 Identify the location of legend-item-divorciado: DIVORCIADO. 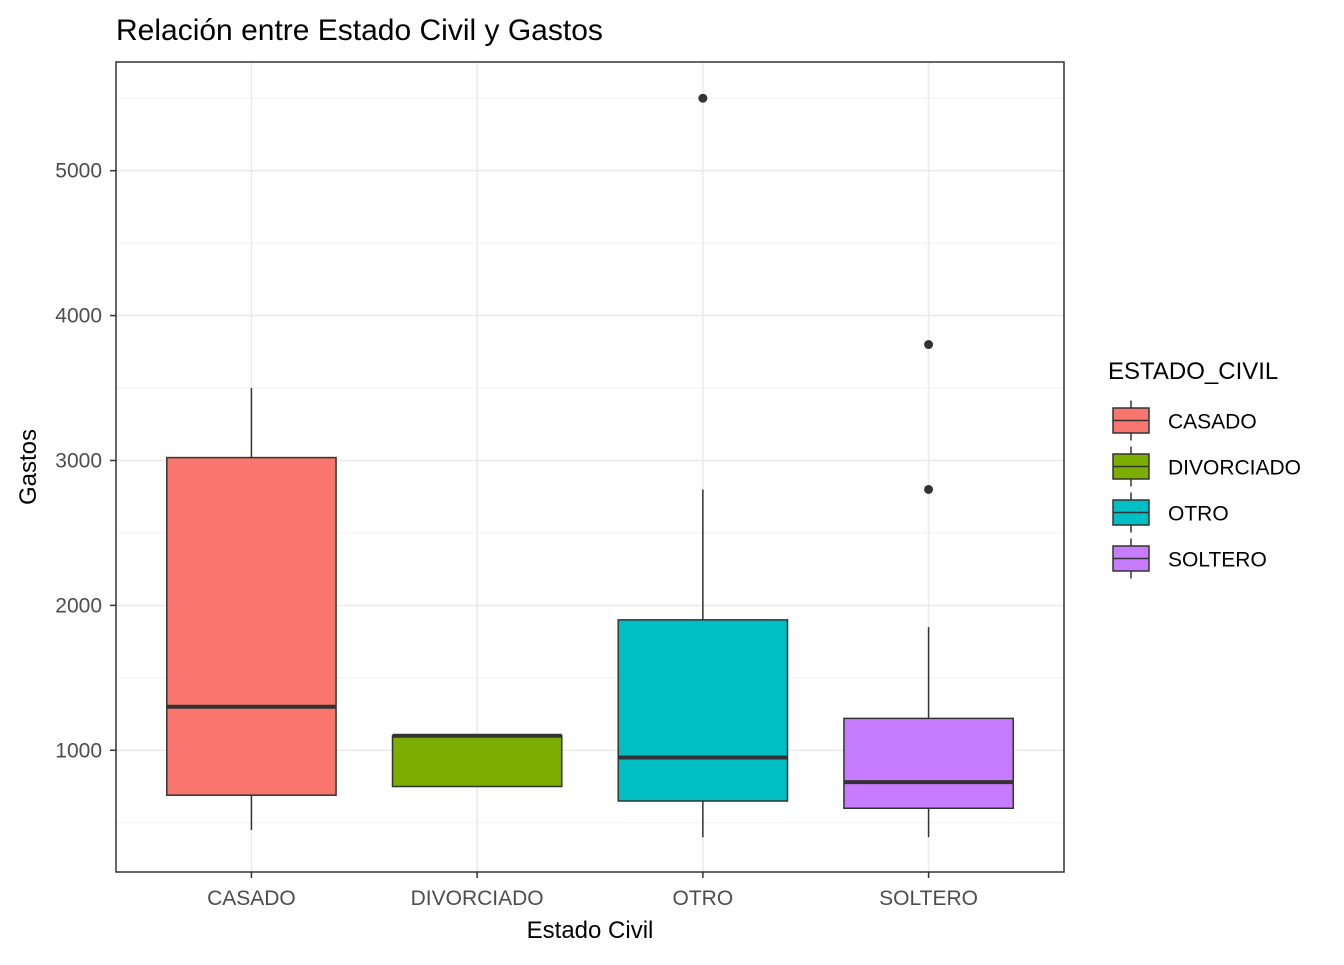
(1206, 466).